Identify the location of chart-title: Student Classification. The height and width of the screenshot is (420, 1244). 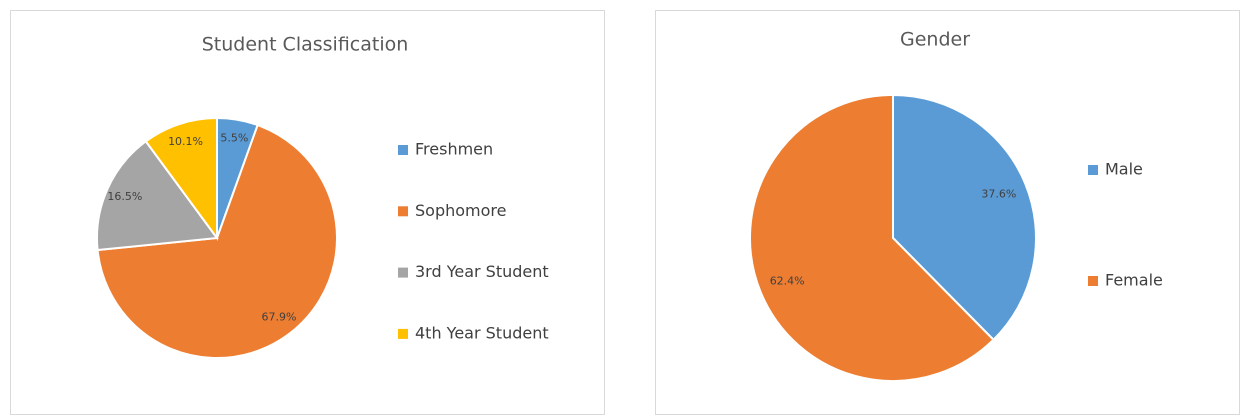
(305, 45).